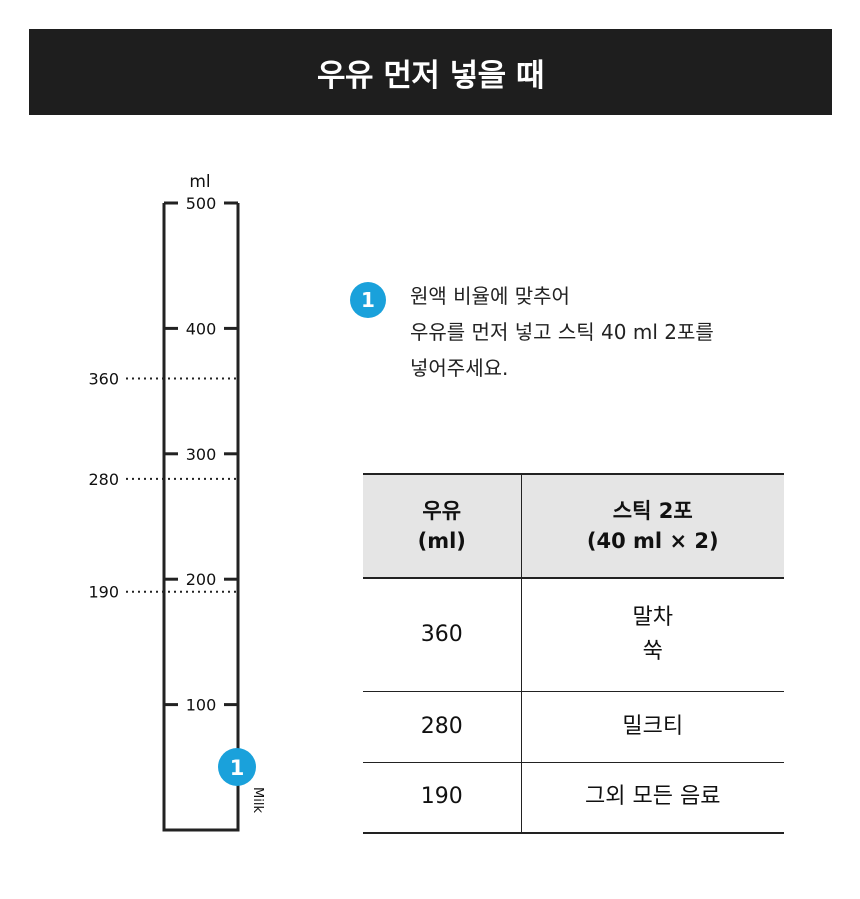 The height and width of the screenshot is (899, 860). What do you see at coordinates (652, 798) in the screenshot?
I see `drink-cell: 그외 모든 음료` at bounding box center [652, 798].